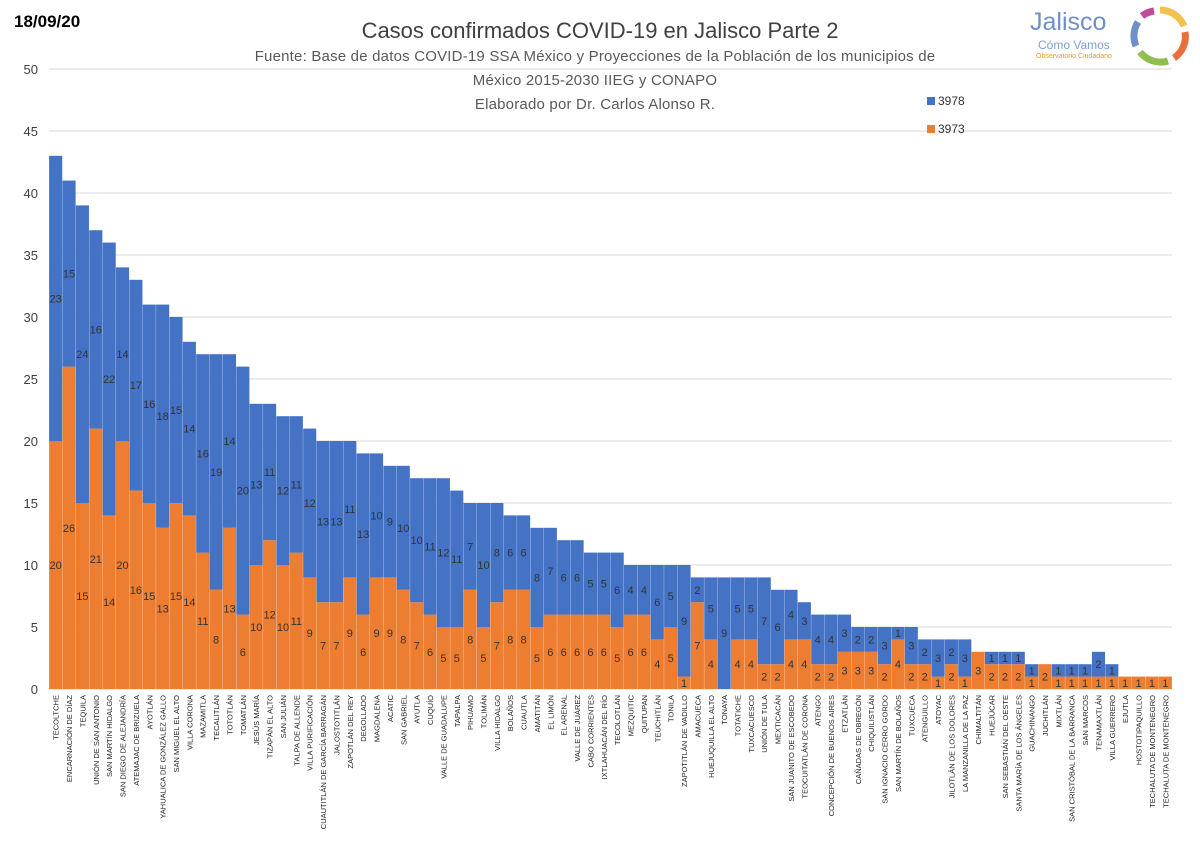  I want to click on y-axis: 0 5 10 15 20 25 30 35 40 45 50, so click(31, 379).